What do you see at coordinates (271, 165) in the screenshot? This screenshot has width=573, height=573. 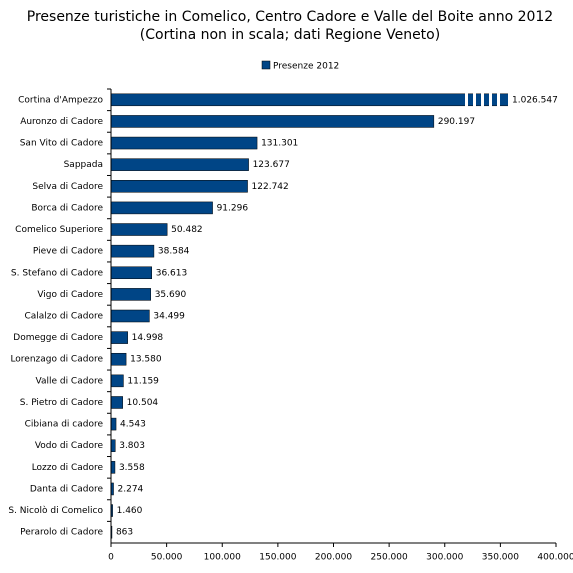 I see `value-label: 123.677` at bounding box center [271, 165].